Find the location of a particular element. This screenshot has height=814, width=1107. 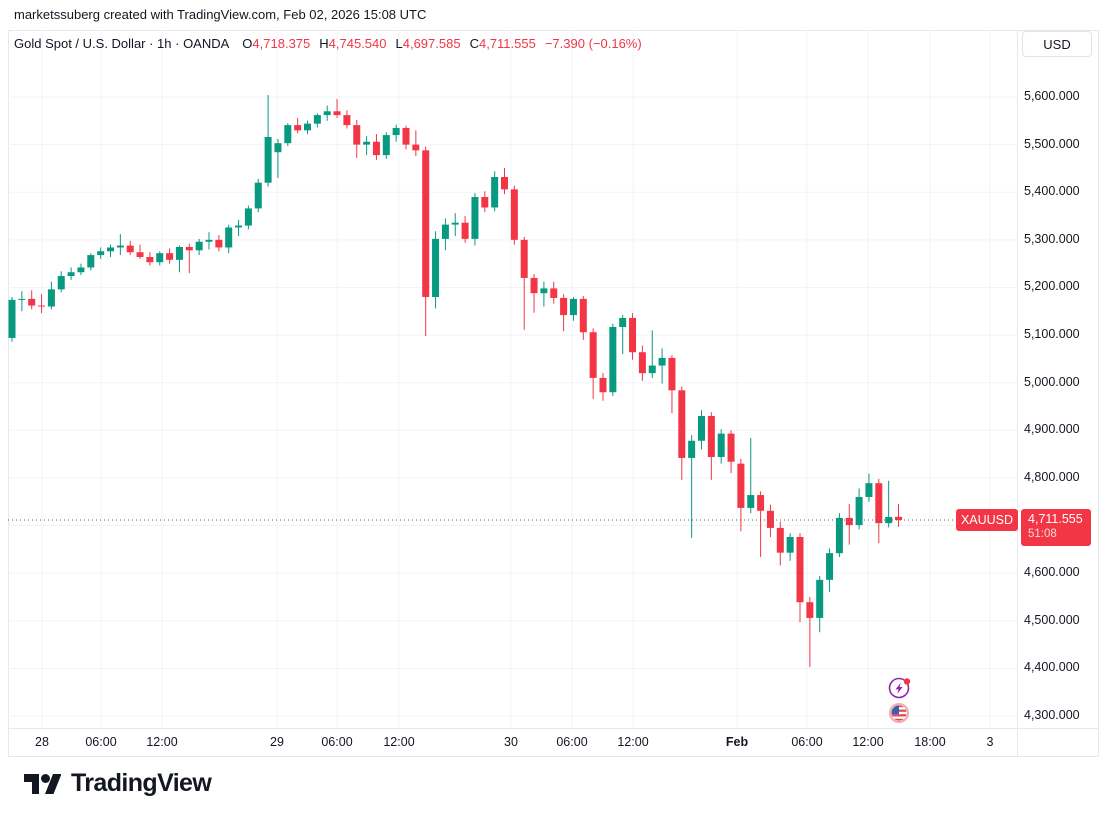

legend-high: H4,745.540 is located at coordinates (353, 43).